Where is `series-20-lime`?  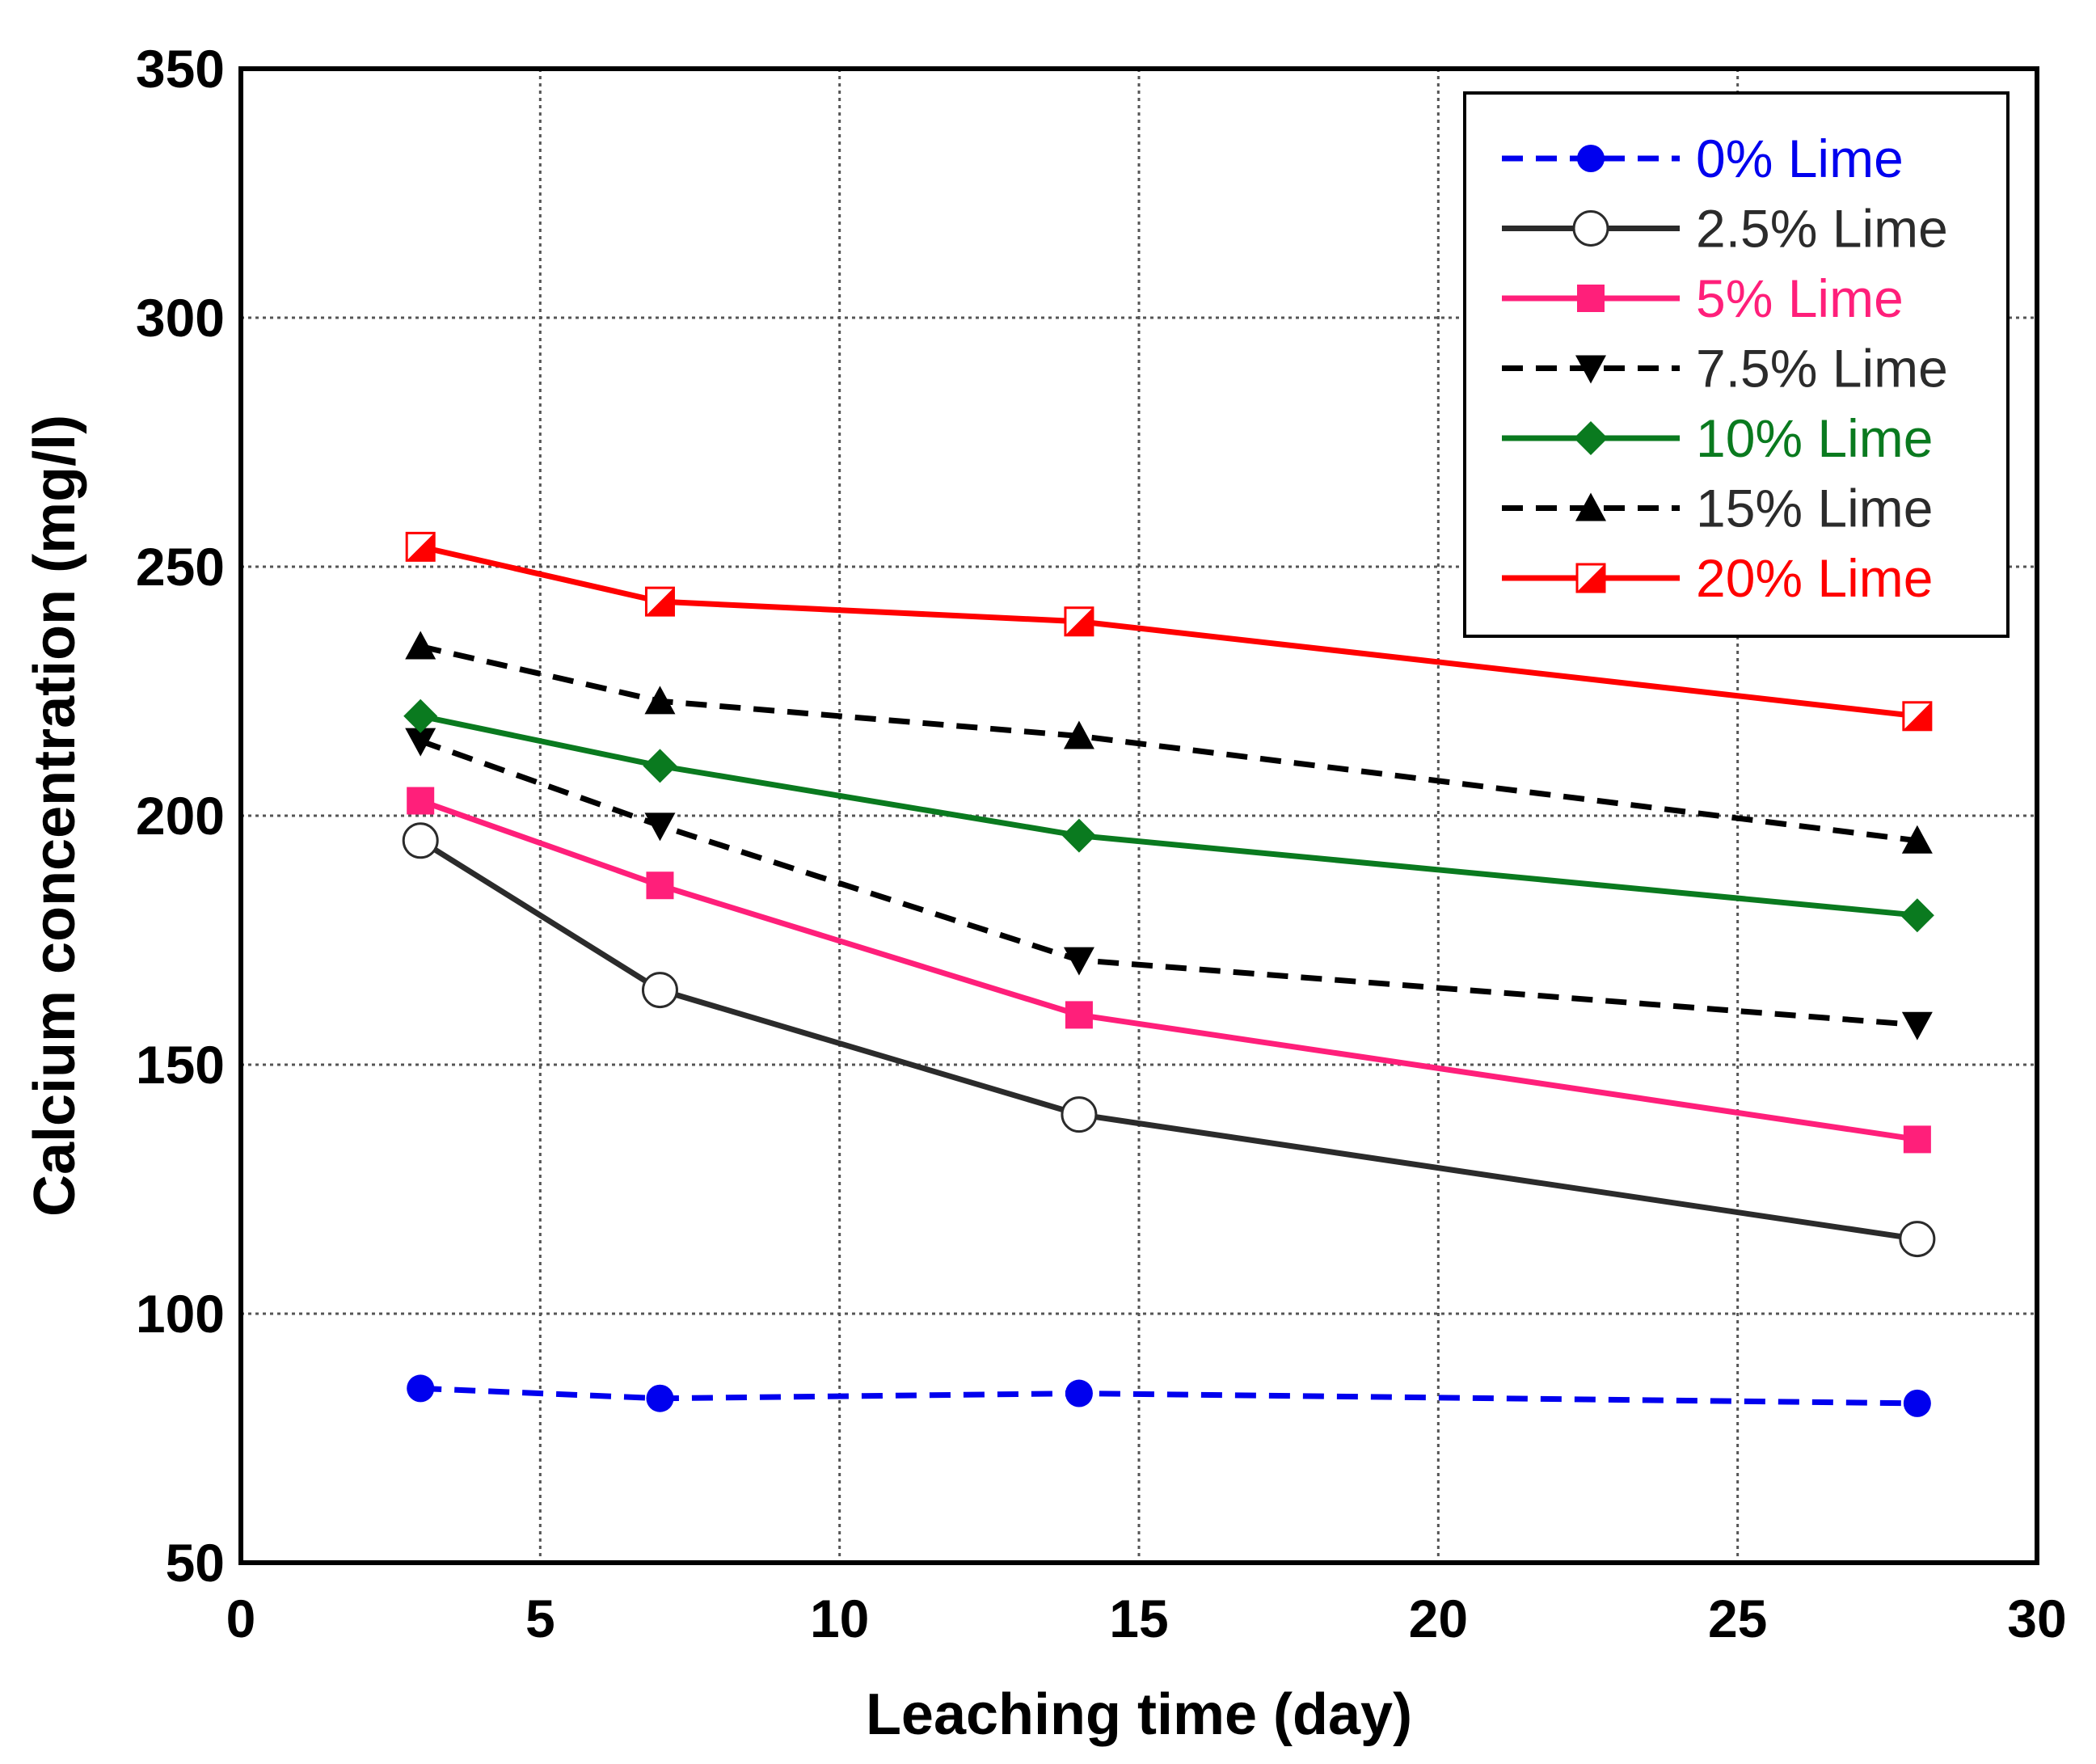 series-20-lime is located at coordinates (1169, 631).